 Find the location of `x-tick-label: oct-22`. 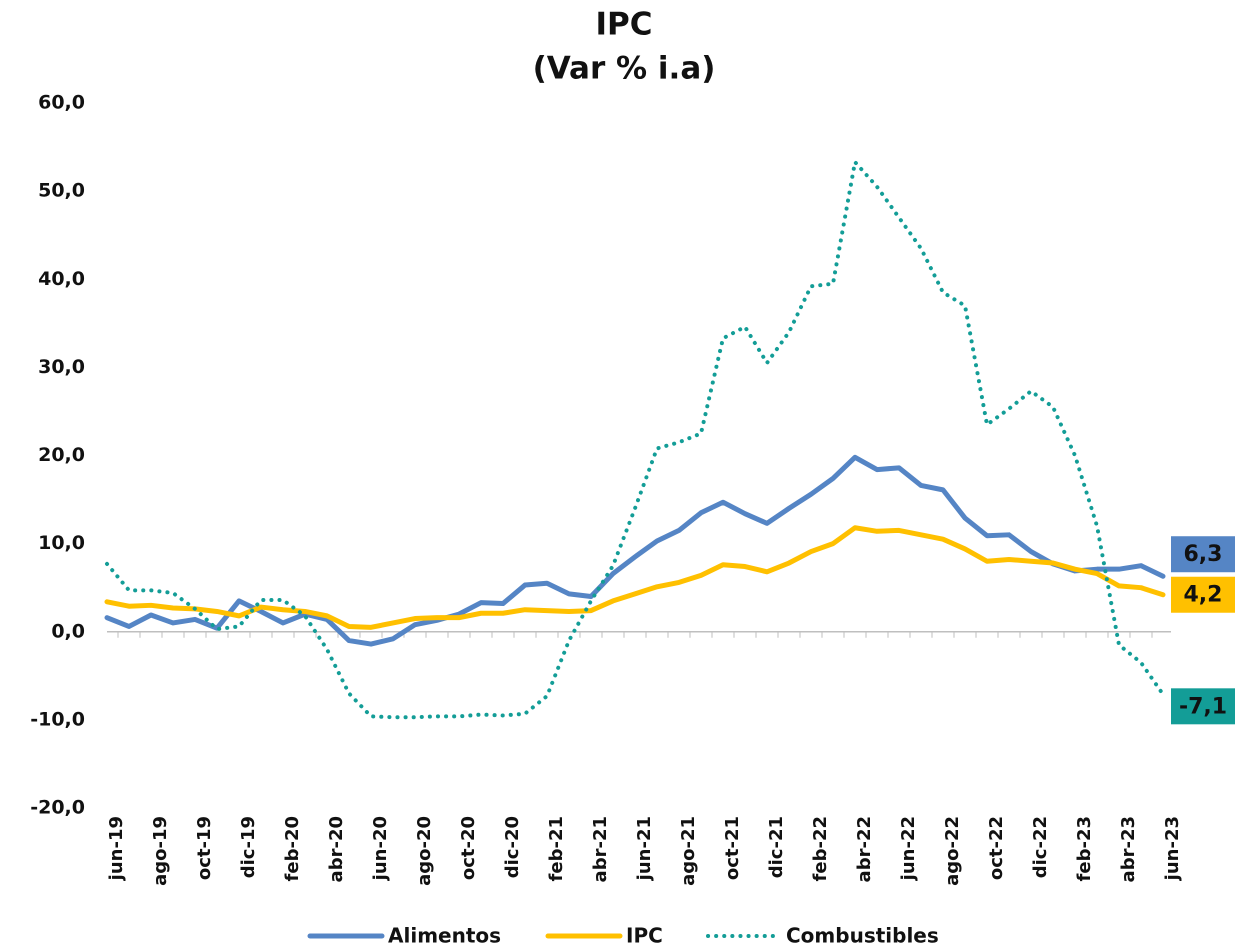

x-tick-label: oct-22 is located at coordinates (996, 848).